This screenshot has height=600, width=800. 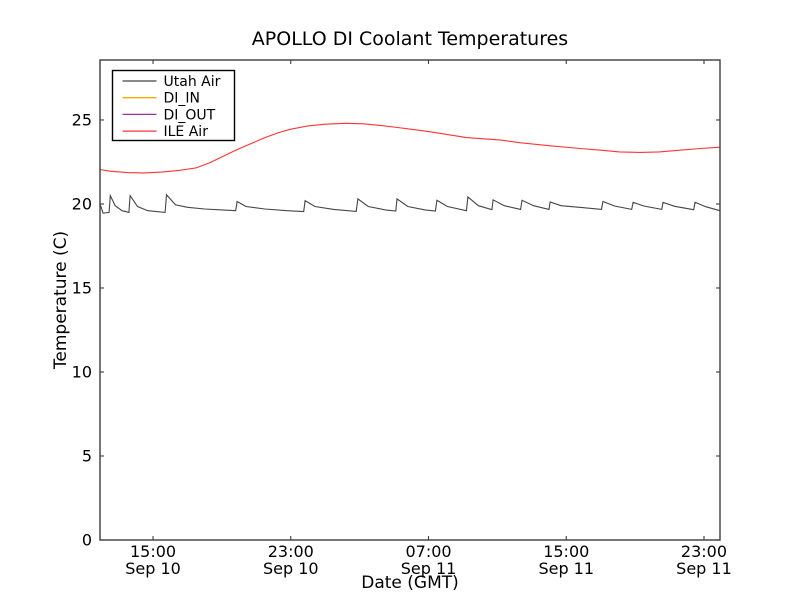 What do you see at coordinates (192, 82) in the screenshot?
I see `legend-label: Utah Air` at bounding box center [192, 82].